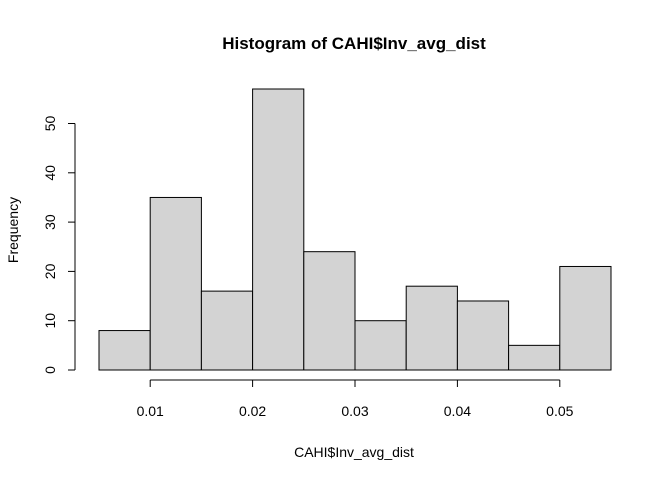 The width and height of the screenshot is (672, 485). I want to click on x-tick-label: 0.04, so click(457, 411).